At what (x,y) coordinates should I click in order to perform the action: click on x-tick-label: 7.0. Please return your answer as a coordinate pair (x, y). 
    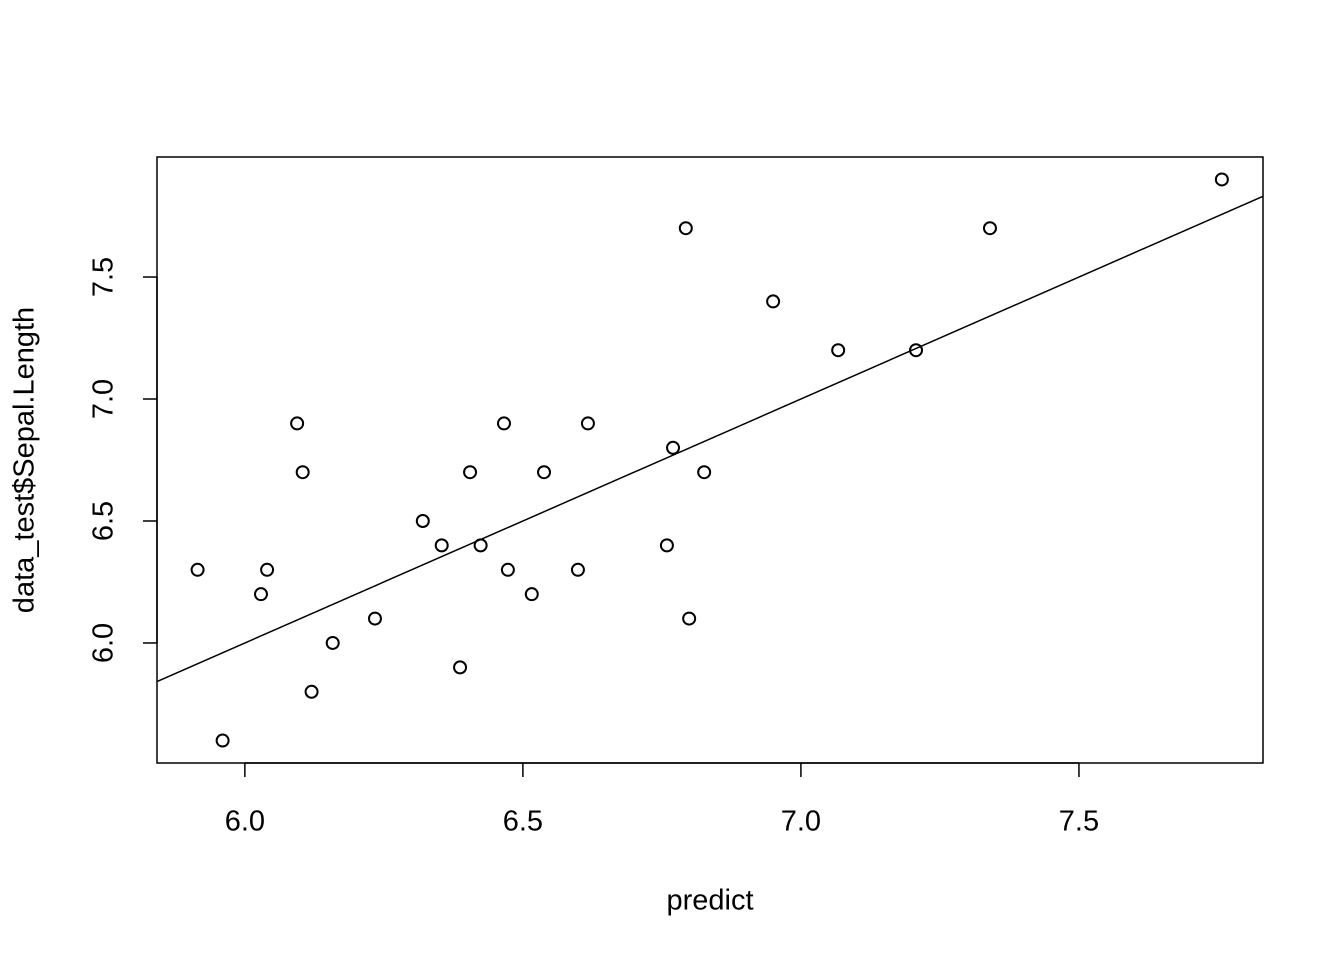
    Looking at the image, I should click on (801, 822).